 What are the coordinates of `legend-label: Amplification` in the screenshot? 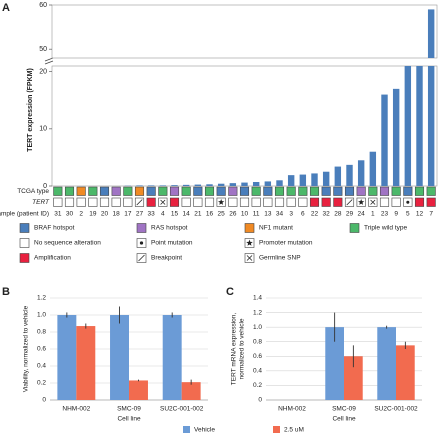 It's located at (52, 258).